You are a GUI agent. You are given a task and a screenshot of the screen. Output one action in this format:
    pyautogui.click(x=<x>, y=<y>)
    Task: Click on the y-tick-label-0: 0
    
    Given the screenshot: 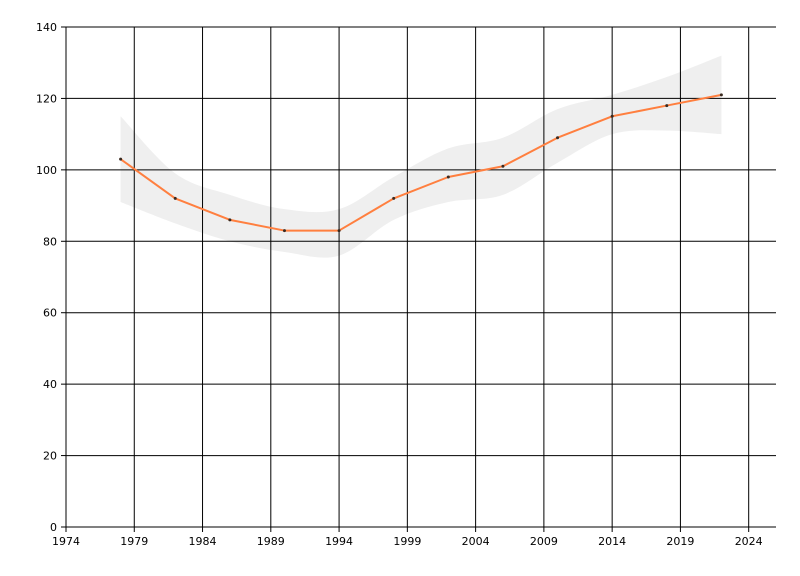 What is the action you would take?
    pyautogui.click(x=53, y=527)
    